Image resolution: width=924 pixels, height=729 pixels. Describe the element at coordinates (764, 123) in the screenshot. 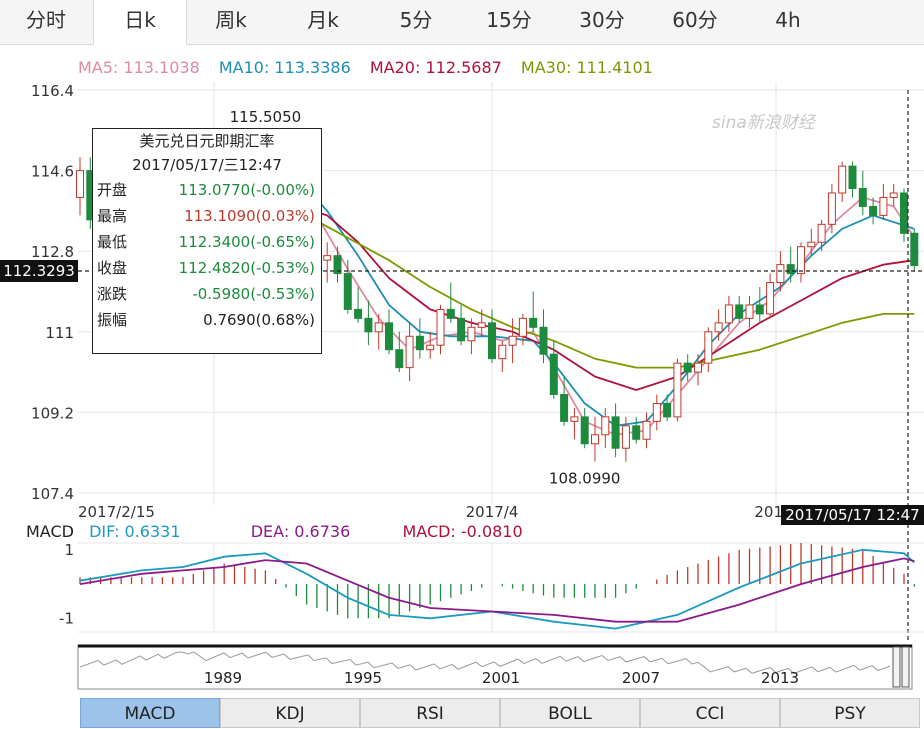

I see `sina-watermark: sina新浪财经` at that location.